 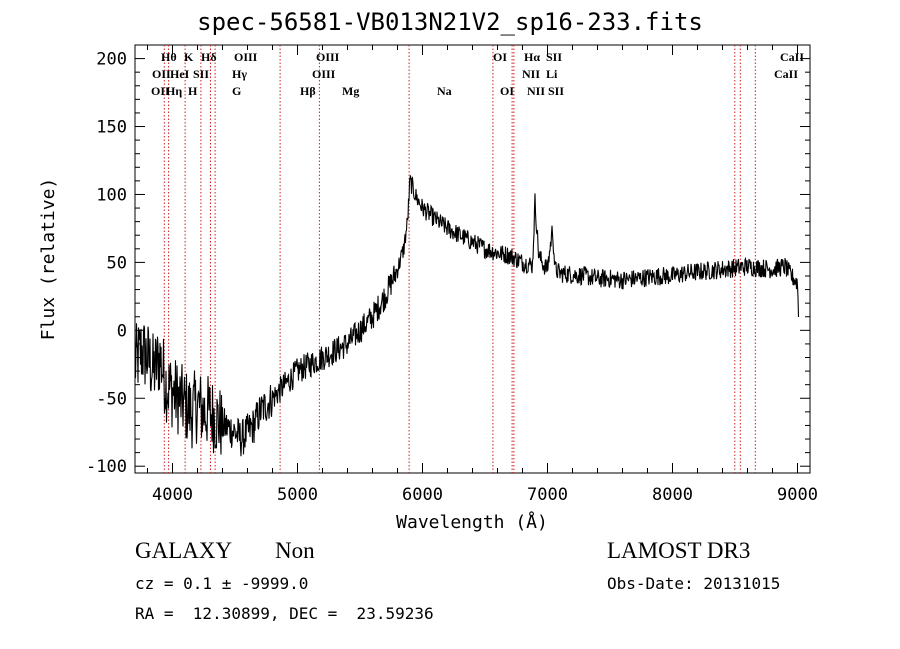 I want to click on line-label: Li, so click(x=552, y=74).